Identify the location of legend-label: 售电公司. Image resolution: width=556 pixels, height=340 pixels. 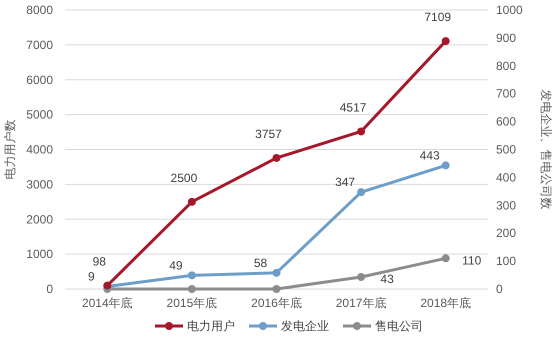
(399, 326).